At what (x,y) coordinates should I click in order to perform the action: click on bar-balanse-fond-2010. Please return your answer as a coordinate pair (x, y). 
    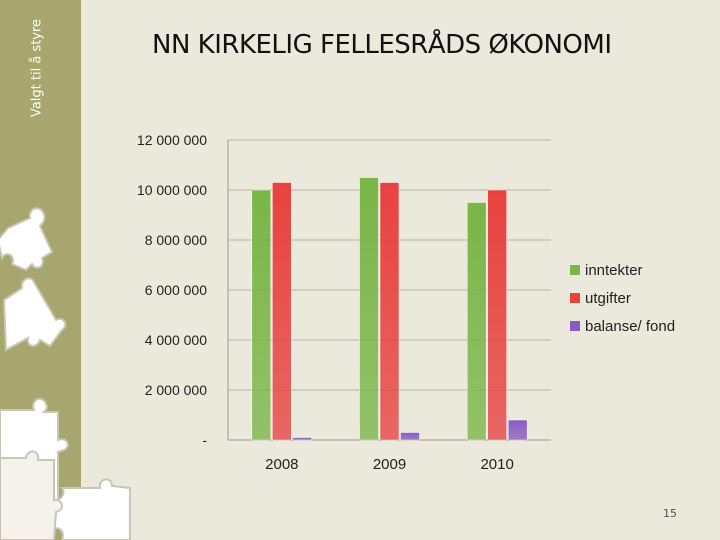
    Looking at the image, I should click on (517, 430).